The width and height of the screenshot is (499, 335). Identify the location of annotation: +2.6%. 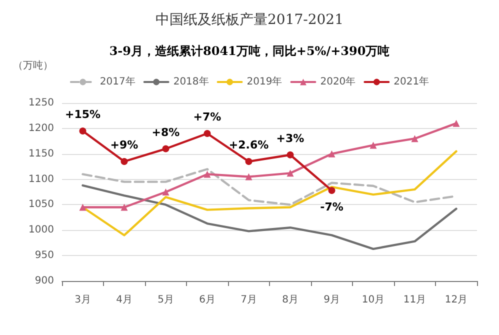
(248, 145).